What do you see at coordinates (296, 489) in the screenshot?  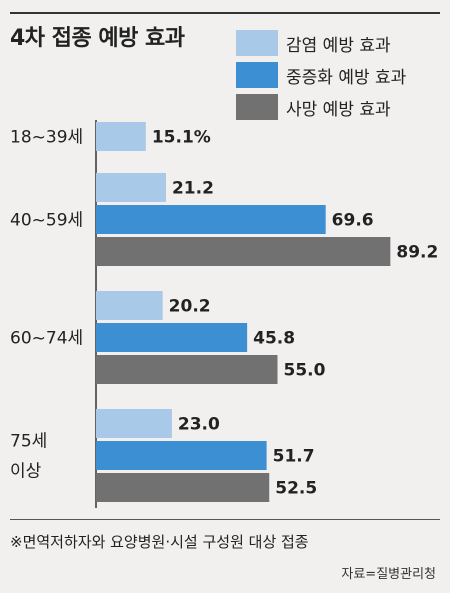 I see `bar-value-death-3: 52.5` at bounding box center [296, 489].